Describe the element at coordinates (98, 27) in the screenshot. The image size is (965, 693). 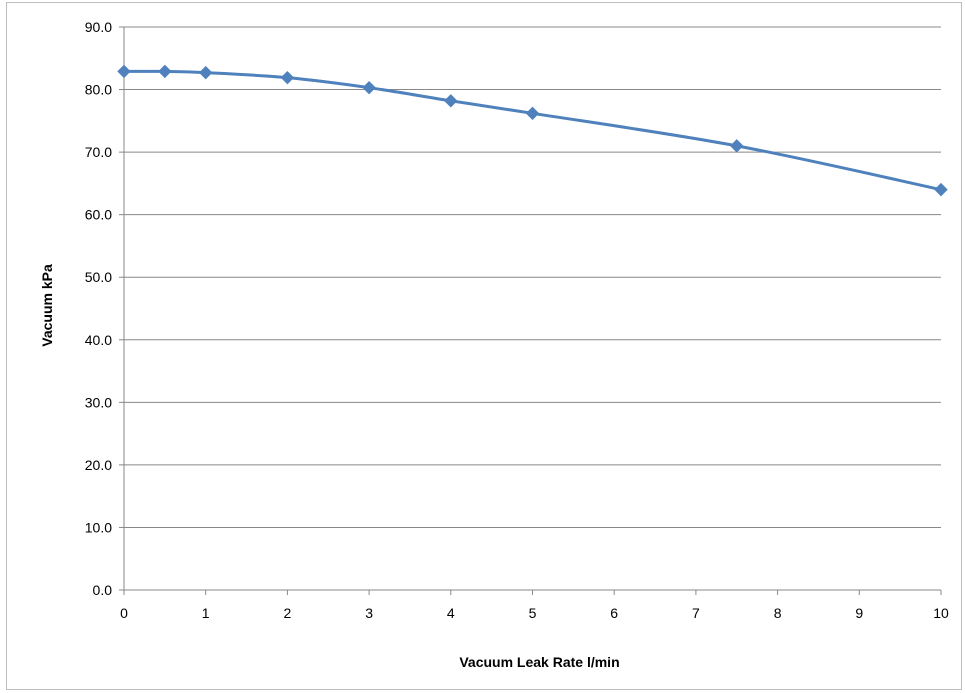
I see `y-tick-label: 90.0` at that location.